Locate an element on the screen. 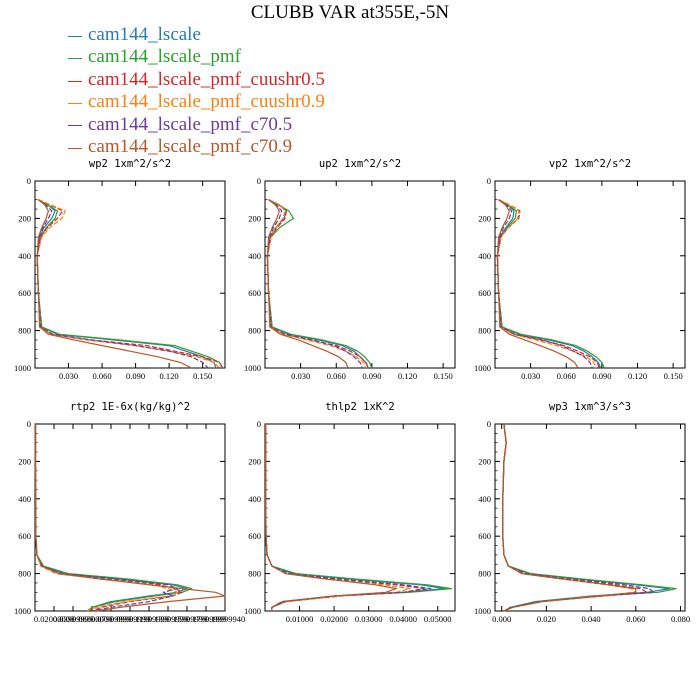 The image size is (700, 700). x-tick-label: 0.020 is located at coordinates (546, 619).